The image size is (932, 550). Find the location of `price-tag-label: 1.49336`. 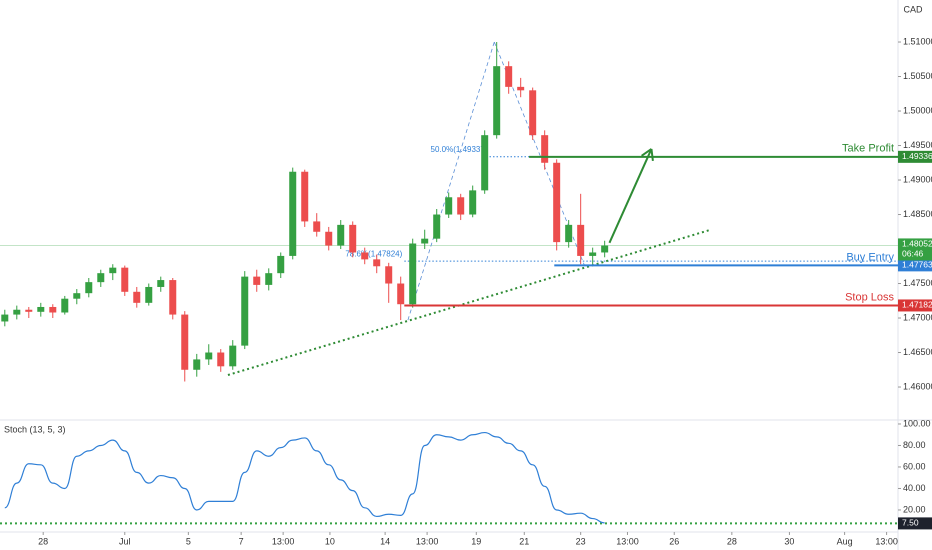

price-tag-label: 1.49336 is located at coordinates (917, 156).